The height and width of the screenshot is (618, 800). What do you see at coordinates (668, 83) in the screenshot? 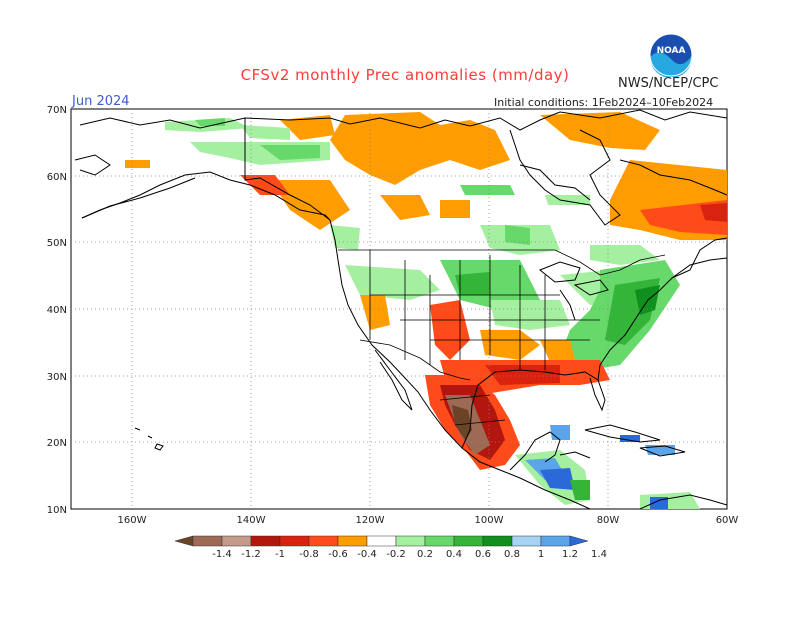
I see `agency-label: NWS/NCEP/CPC` at bounding box center [668, 83].